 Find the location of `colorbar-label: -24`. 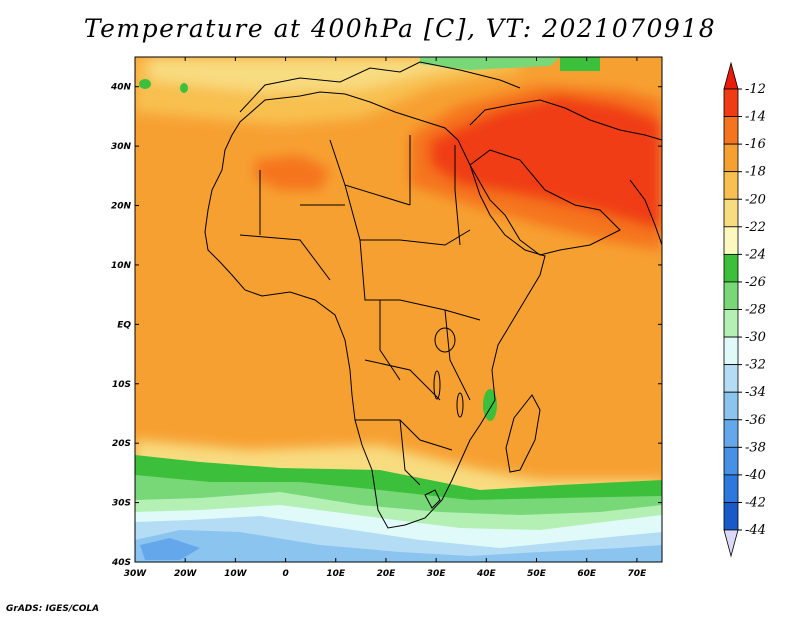

colorbar-label: -24 is located at coordinates (755, 254).